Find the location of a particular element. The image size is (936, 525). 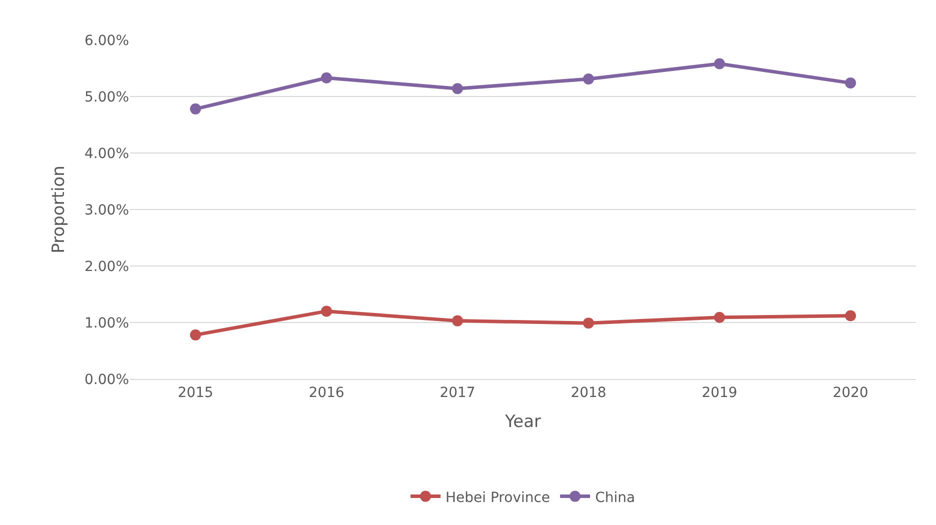

y-tick-label: 3.00% is located at coordinates (106, 210).